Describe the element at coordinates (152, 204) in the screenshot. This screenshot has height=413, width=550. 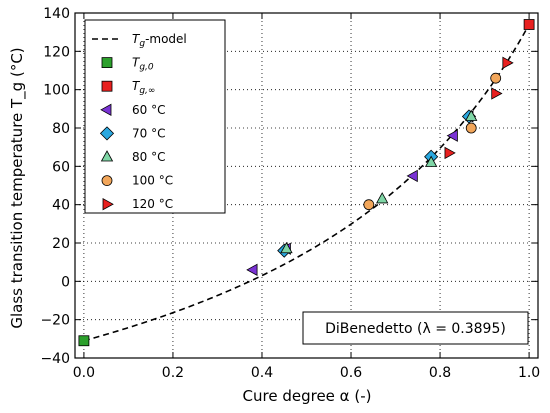
I see `legend-label: 120 °C` at that location.